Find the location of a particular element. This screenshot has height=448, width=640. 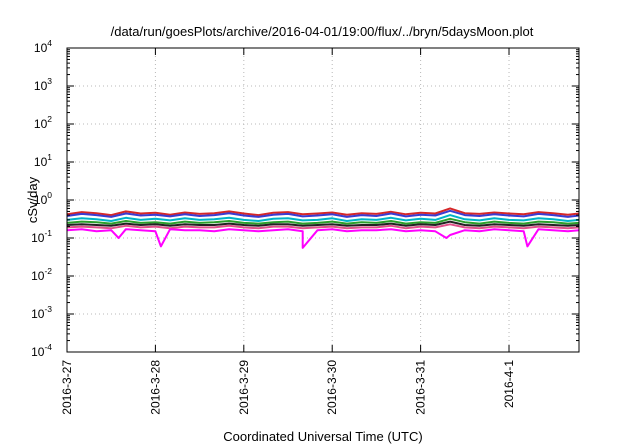

y-tick-label: 10⁴ is located at coordinates (43, 46).